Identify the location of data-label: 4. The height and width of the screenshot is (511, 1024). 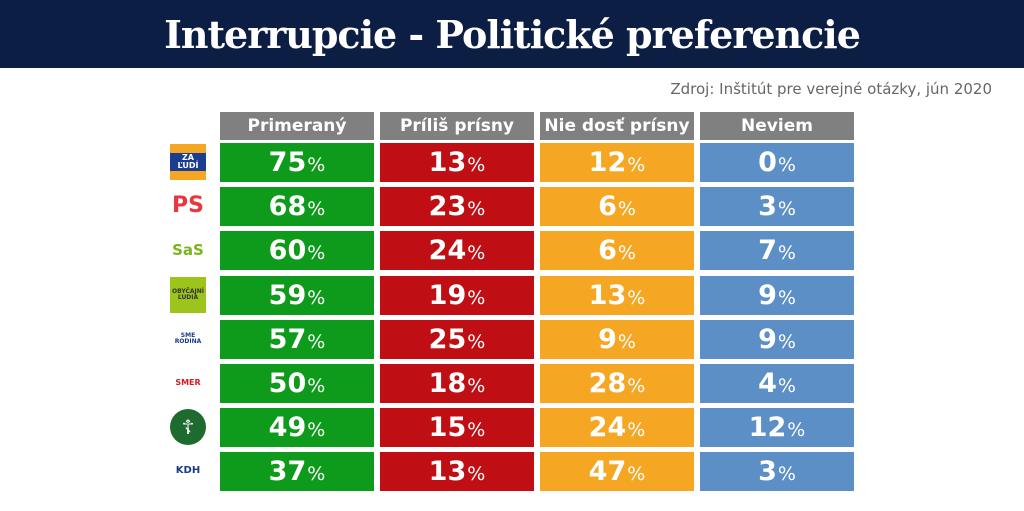
(767, 383).